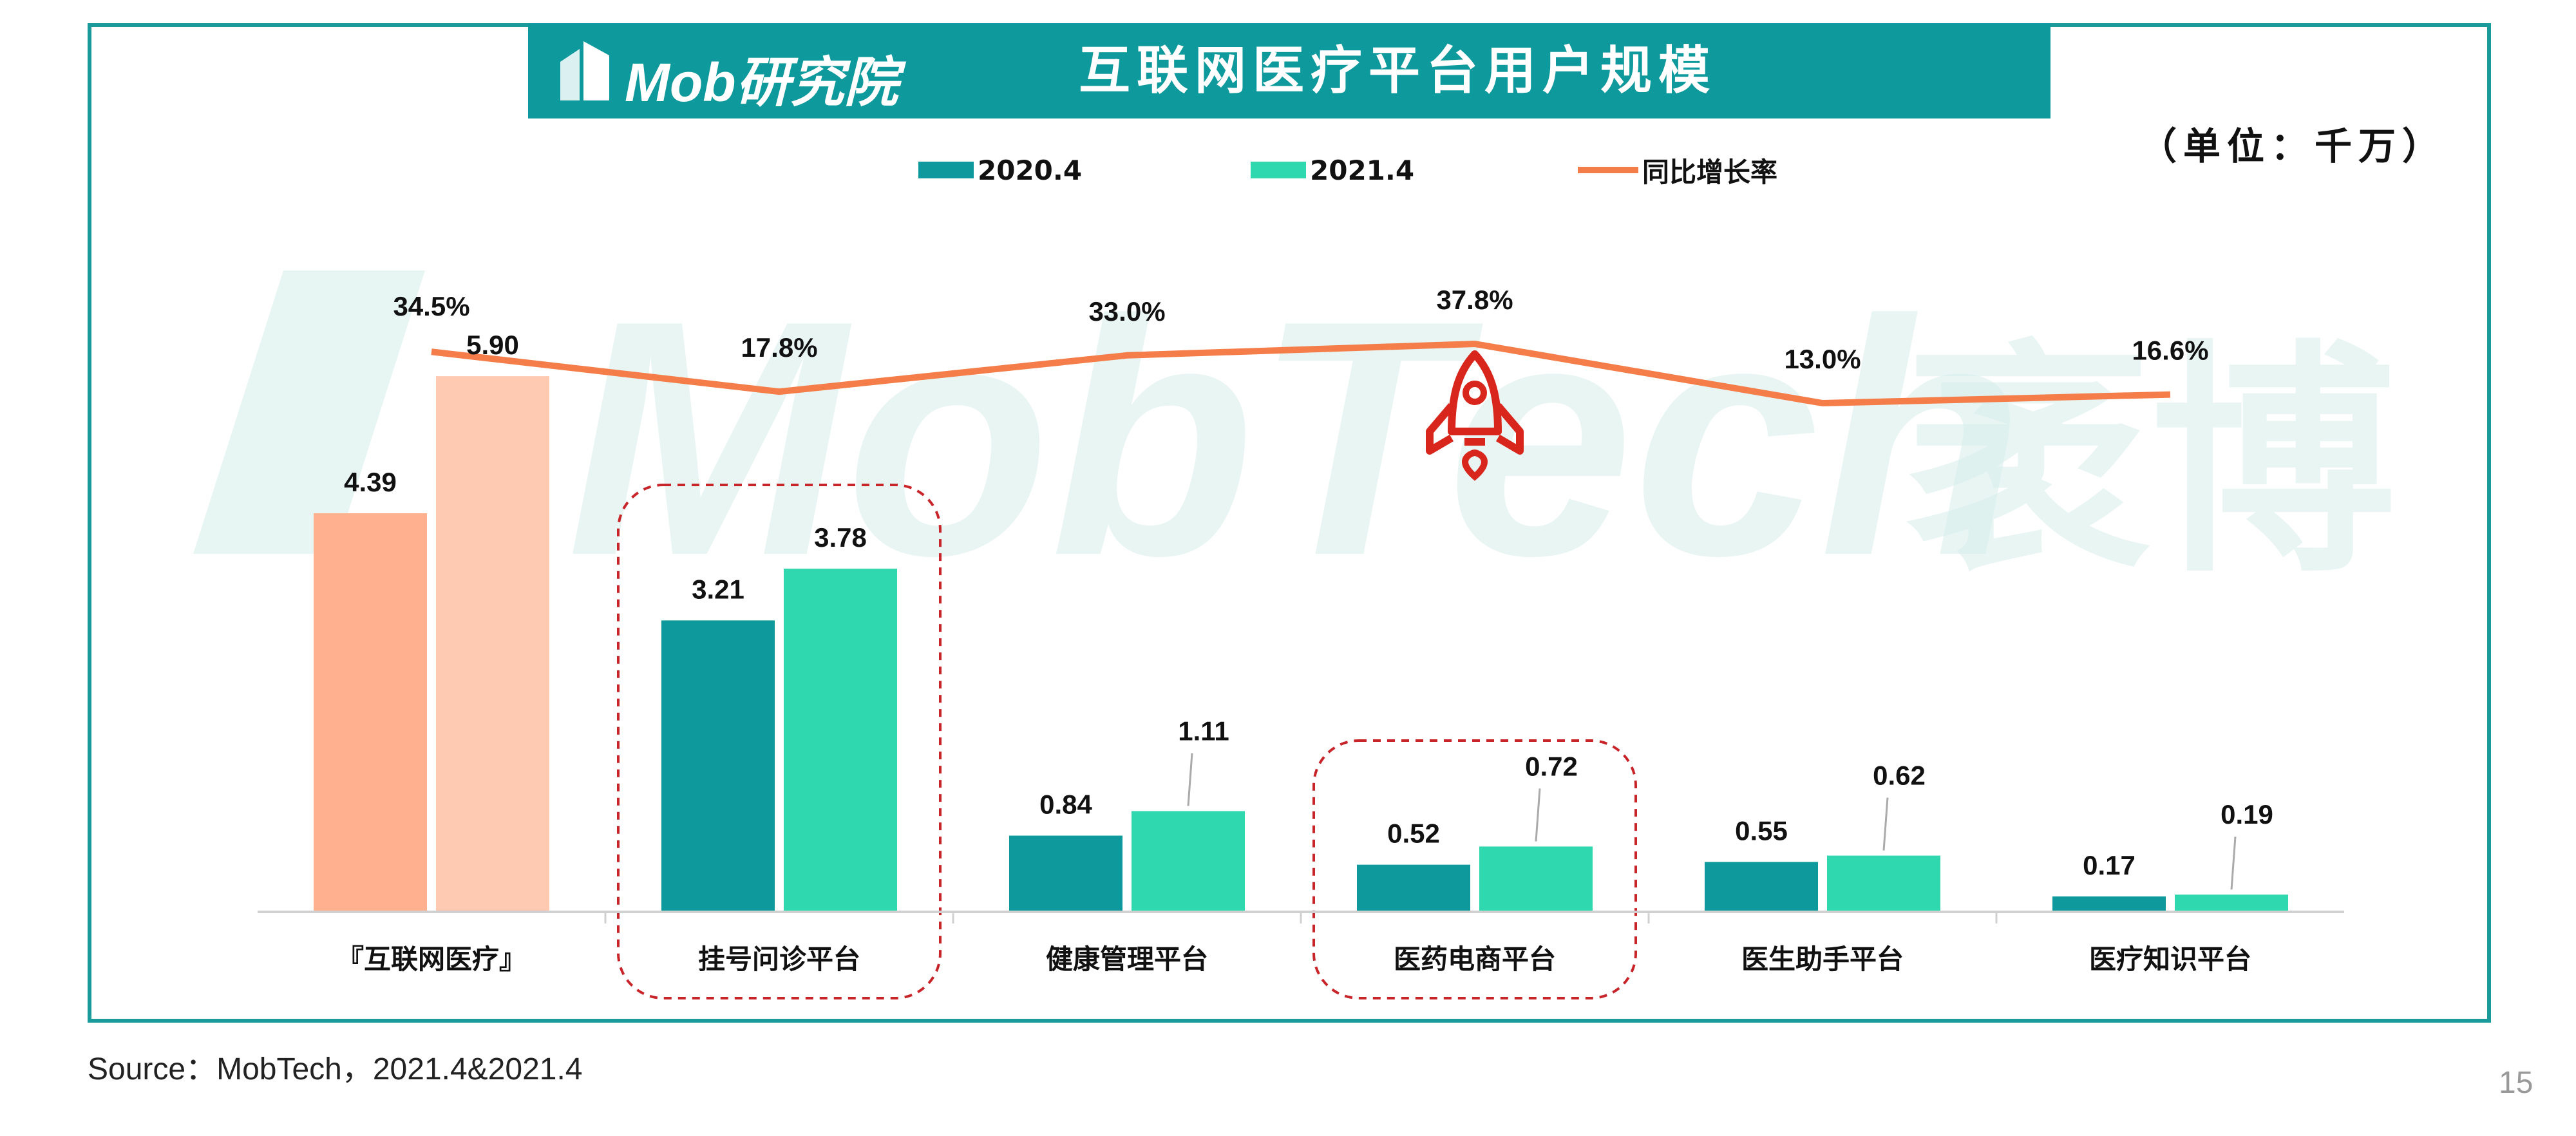  I want to click on data-label-2021: 1.11, so click(1203, 731).